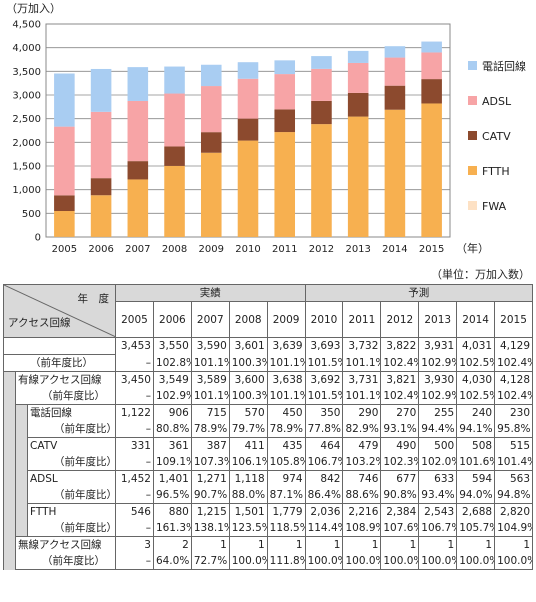 This screenshot has width=536, height=602. Describe the element at coordinates (248, 319) in the screenshot. I see `year-header: 2008` at that location.